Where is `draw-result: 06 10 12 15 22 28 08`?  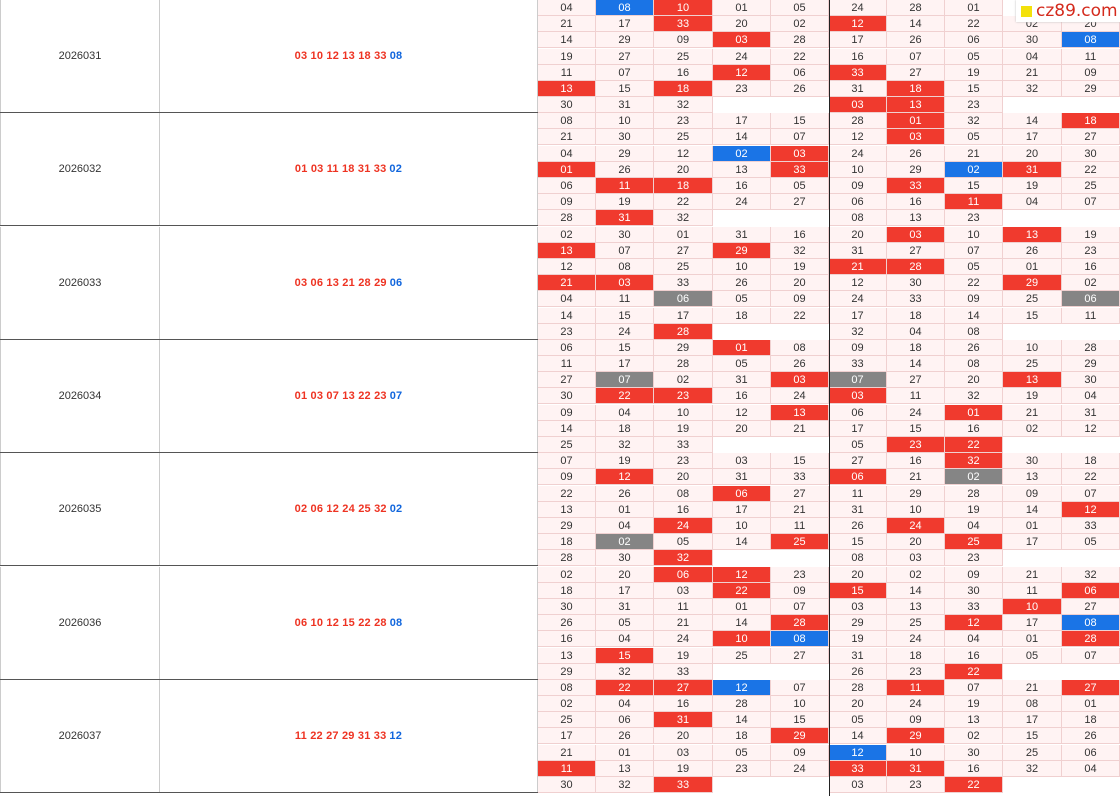 draw-result: 06 10 12 15 22 28 08 is located at coordinates (349, 622).